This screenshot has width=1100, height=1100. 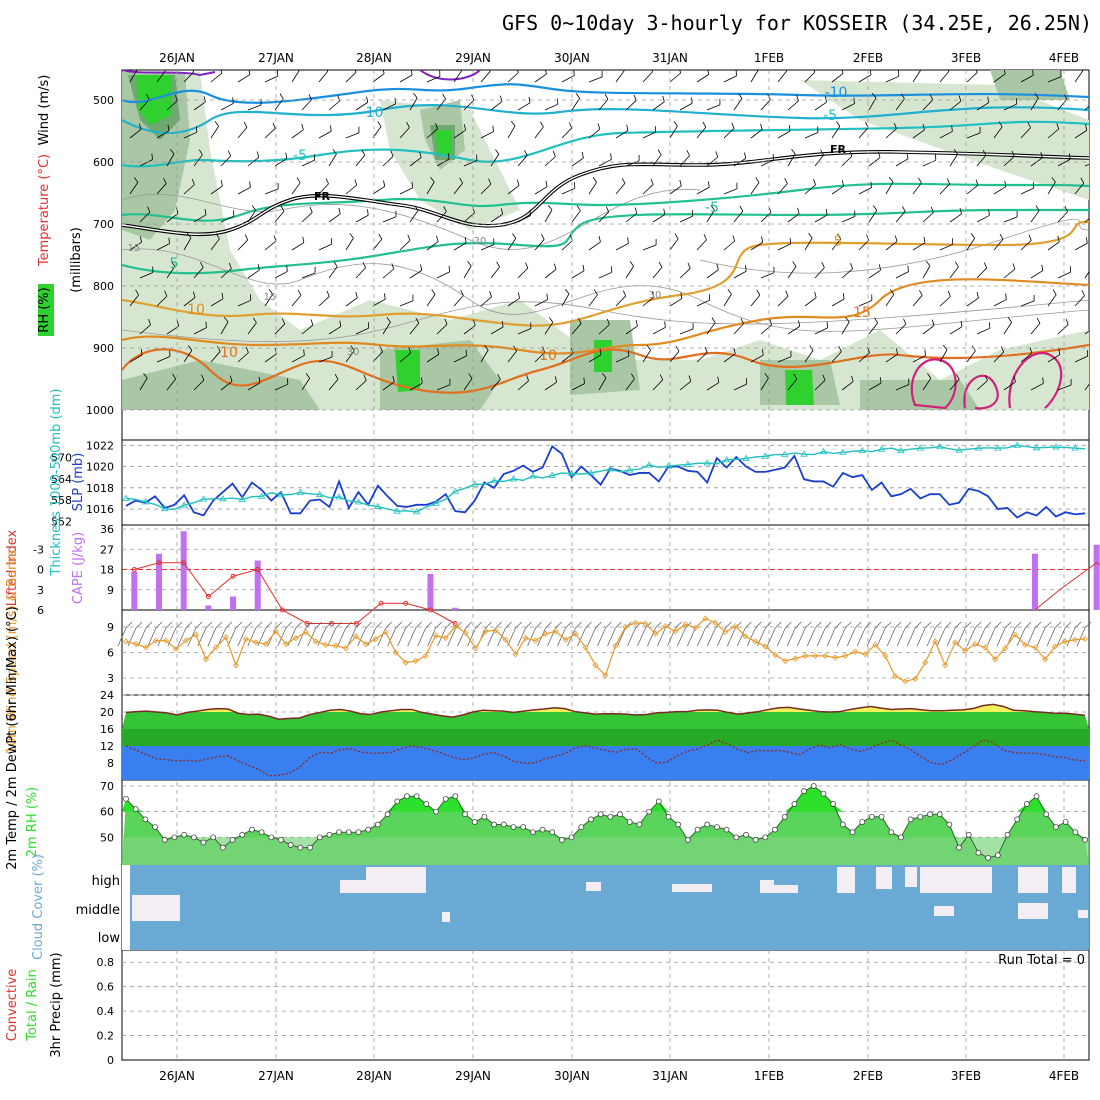 I want to click on warm-contour, so click(x=1035, y=380).